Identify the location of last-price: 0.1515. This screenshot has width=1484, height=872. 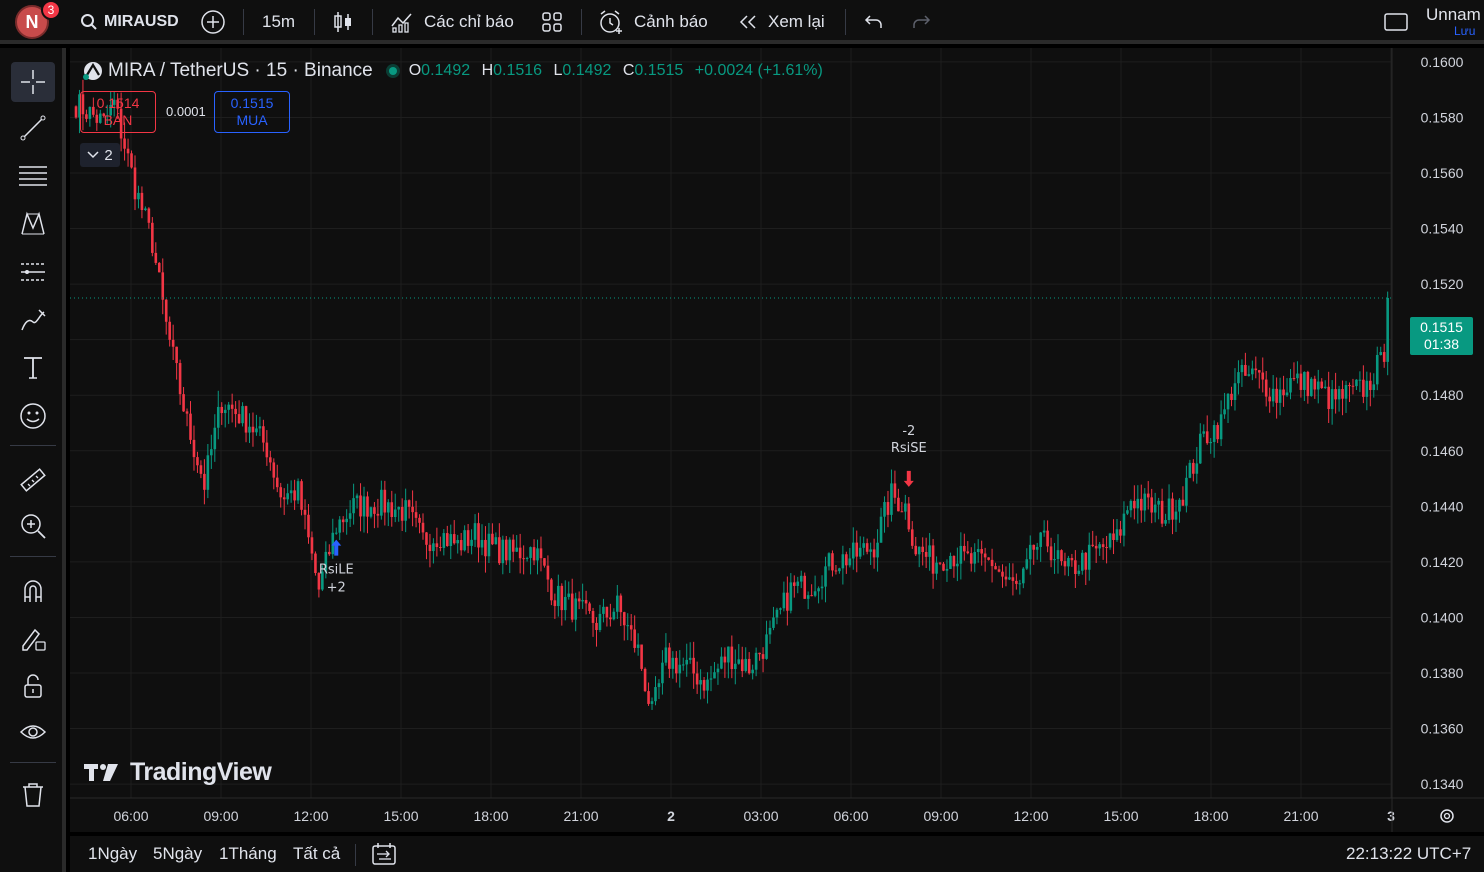
(1441, 327).